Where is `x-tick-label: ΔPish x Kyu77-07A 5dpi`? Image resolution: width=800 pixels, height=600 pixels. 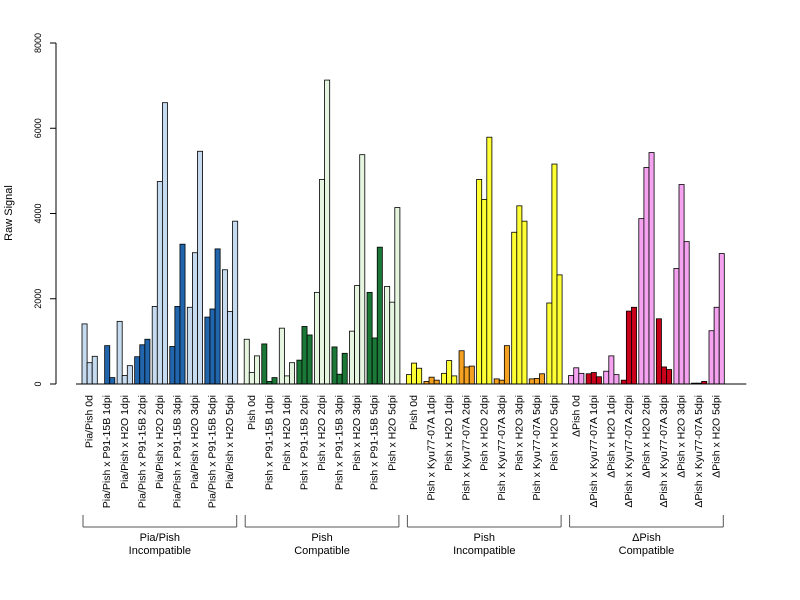 x-tick-label: ΔPish x Kyu77-07A 5dpi is located at coordinates (699, 451).